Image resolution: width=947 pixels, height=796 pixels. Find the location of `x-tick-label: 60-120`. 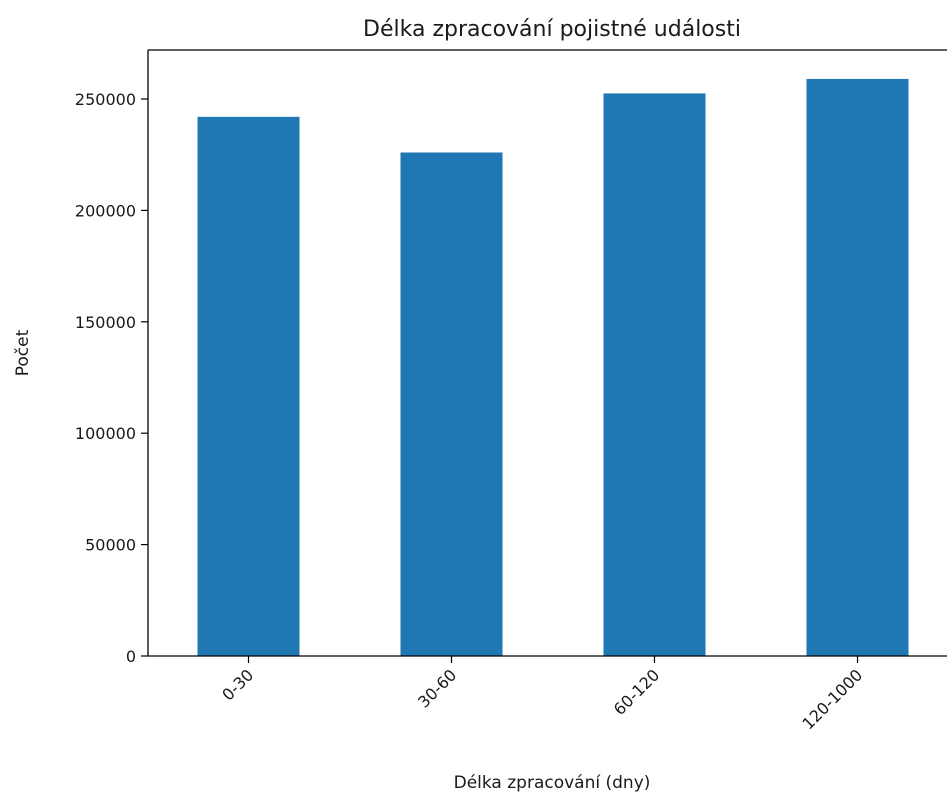

x-tick-label: 60-120 is located at coordinates (637, 692).